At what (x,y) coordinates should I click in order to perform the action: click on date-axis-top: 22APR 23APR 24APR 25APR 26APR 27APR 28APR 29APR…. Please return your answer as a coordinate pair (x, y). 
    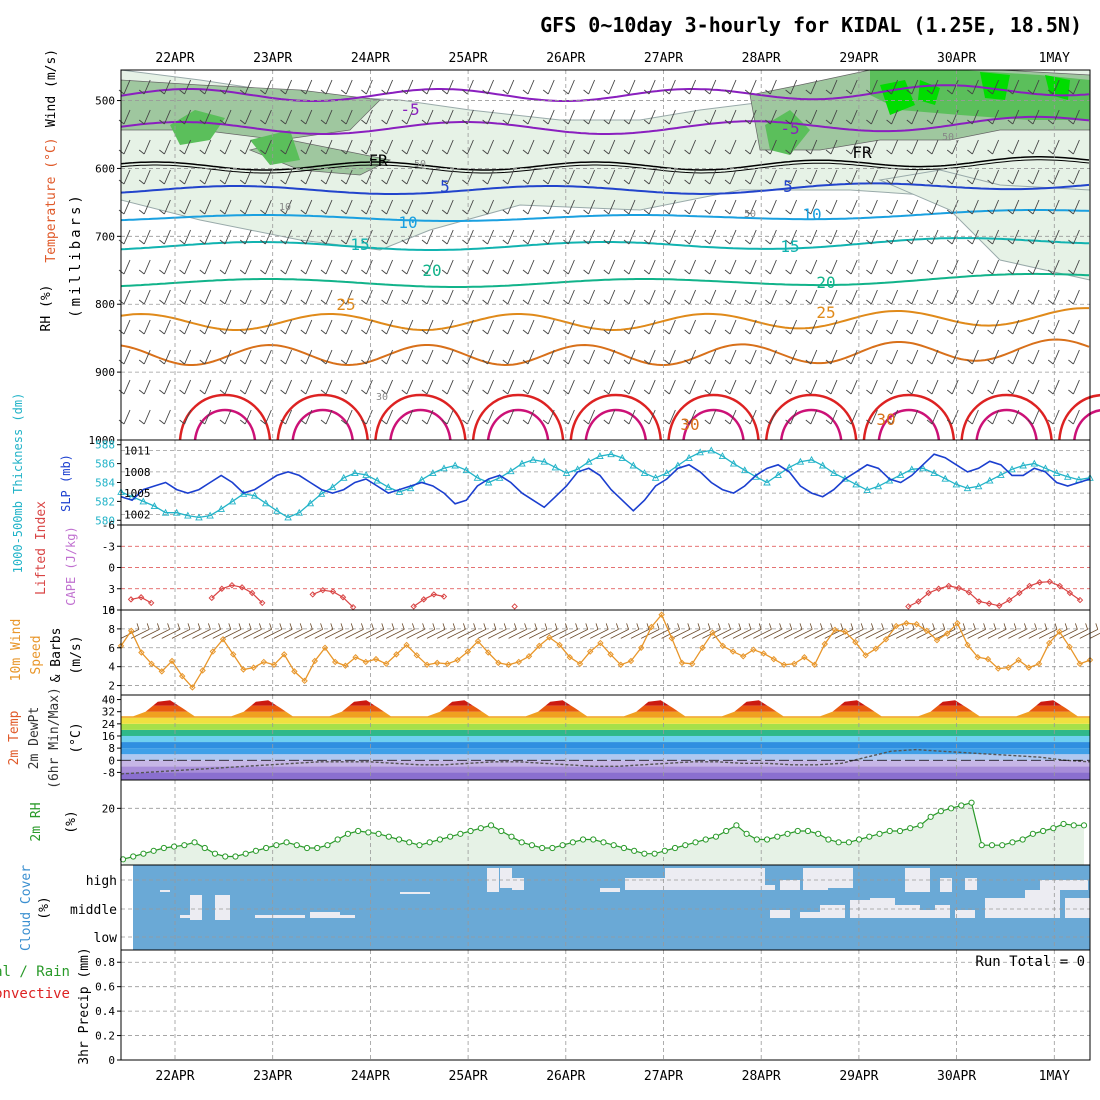
    Looking at the image, I should click on (612, 58).